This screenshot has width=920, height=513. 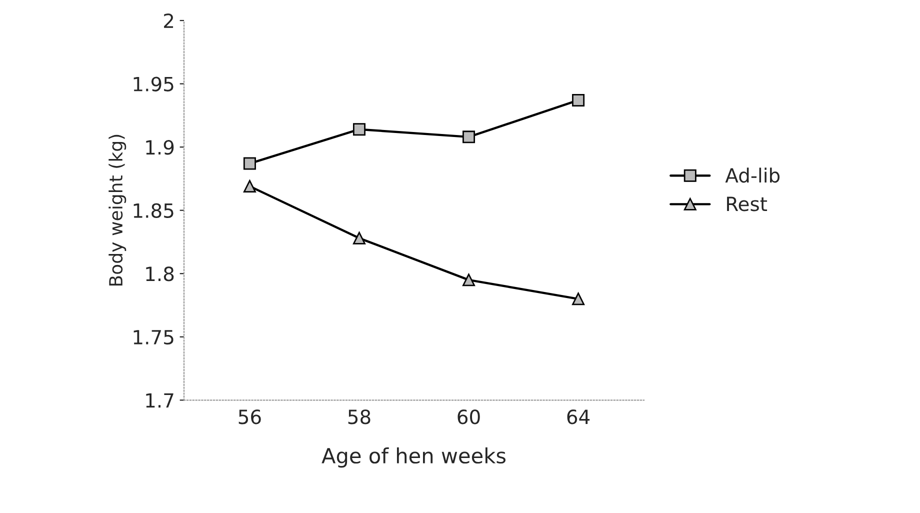 I want to click on y-tick-label: 1.7, so click(x=160, y=400).